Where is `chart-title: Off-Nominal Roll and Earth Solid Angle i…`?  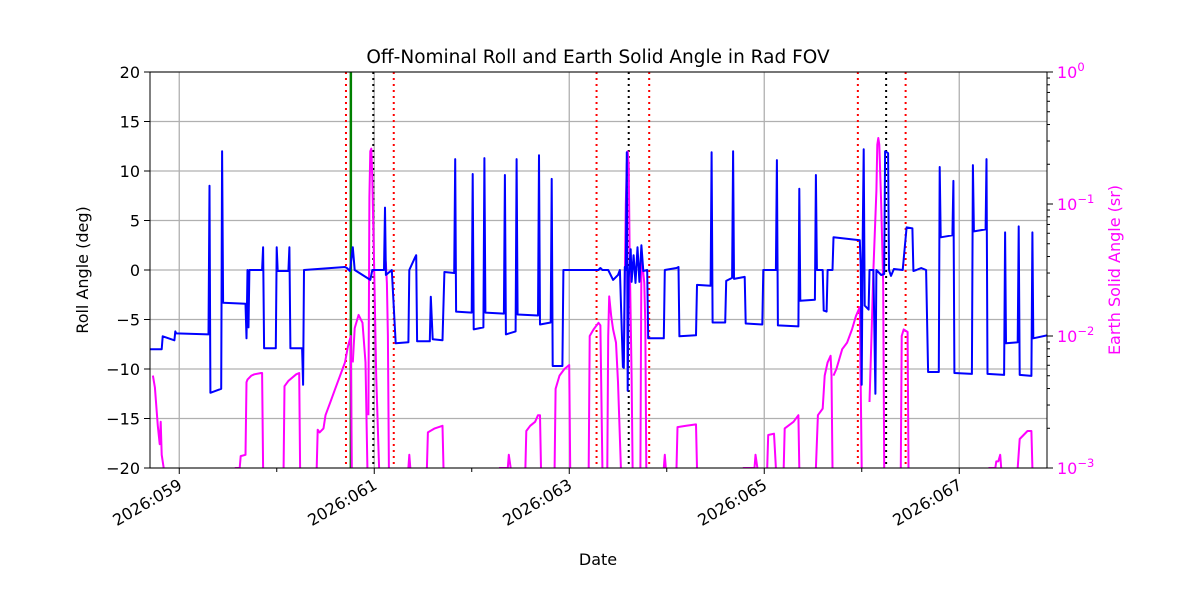 chart-title: Off-Nominal Roll and Earth Solid Angle i… is located at coordinates (598, 57).